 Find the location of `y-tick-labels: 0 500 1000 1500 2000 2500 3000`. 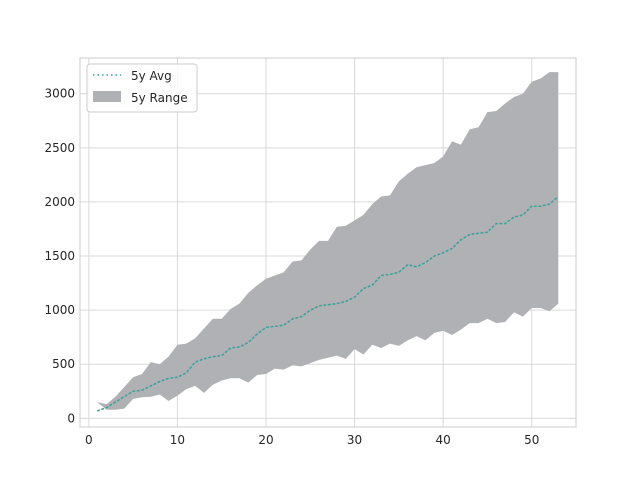

y-tick-labels: 0 500 1000 1500 2000 2500 3000 is located at coordinates (59, 256).